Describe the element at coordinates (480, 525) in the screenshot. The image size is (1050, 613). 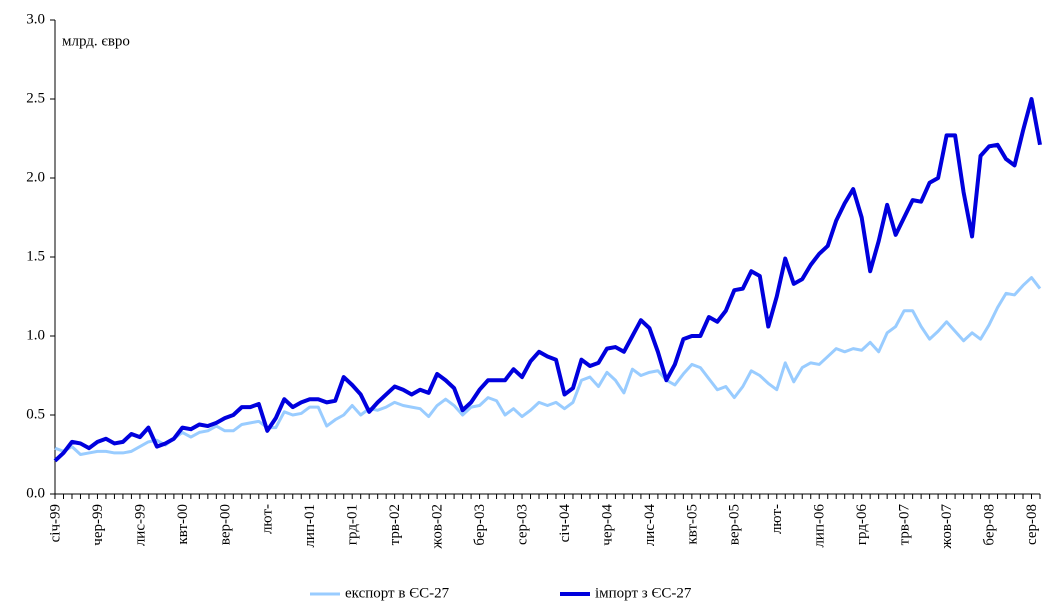
I see `x-tick-label: бер-03` at that location.